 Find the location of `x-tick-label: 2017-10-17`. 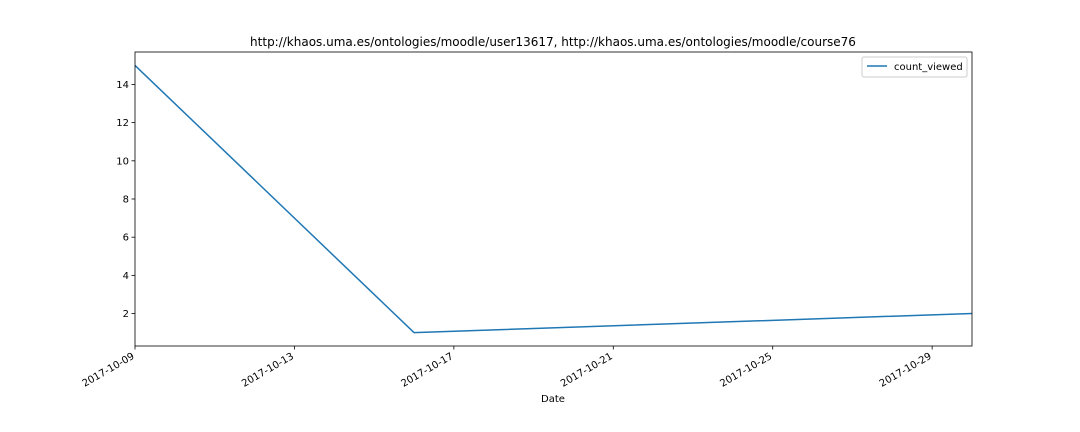

x-tick-label: 2017-10-17 is located at coordinates (428, 370).